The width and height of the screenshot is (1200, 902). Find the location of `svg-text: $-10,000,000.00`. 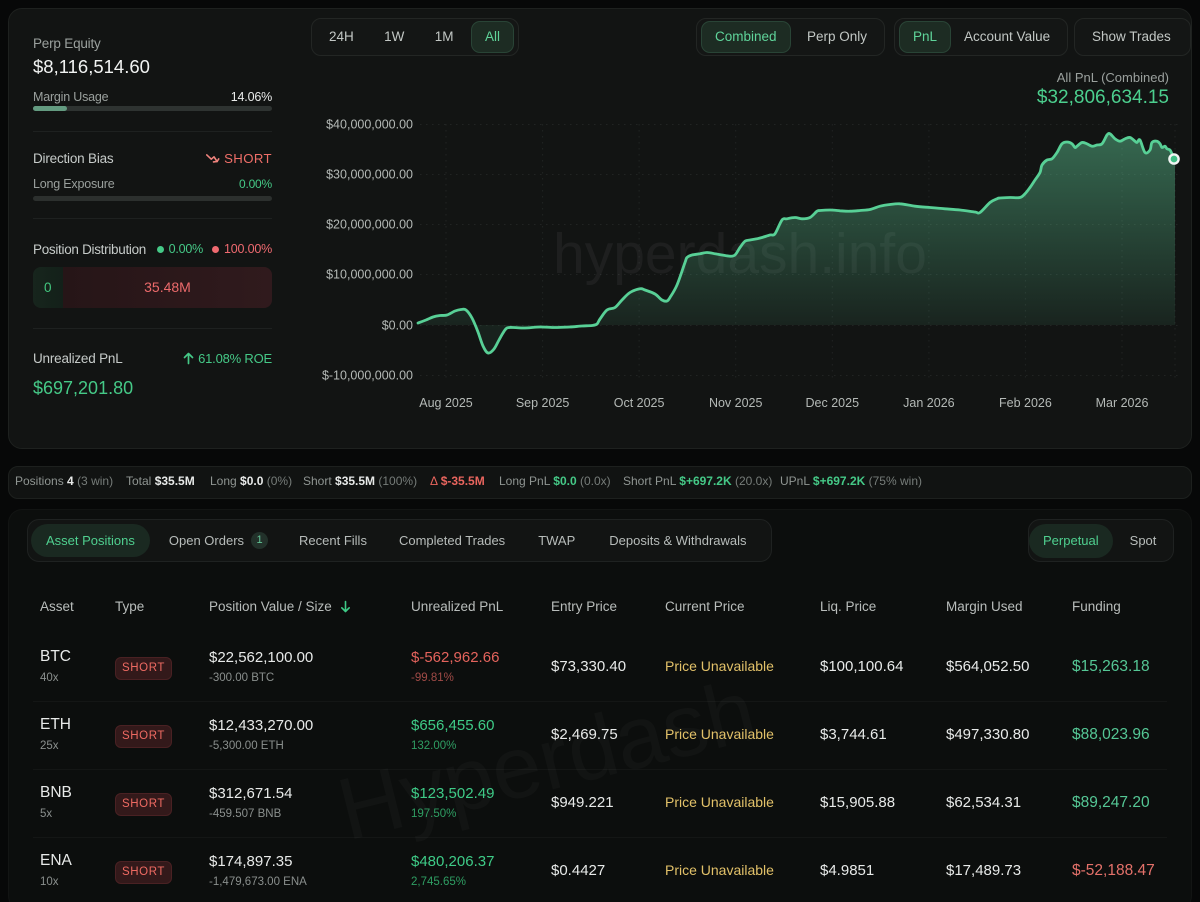

svg-text: $-10,000,000.00 is located at coordinates (367, 376).